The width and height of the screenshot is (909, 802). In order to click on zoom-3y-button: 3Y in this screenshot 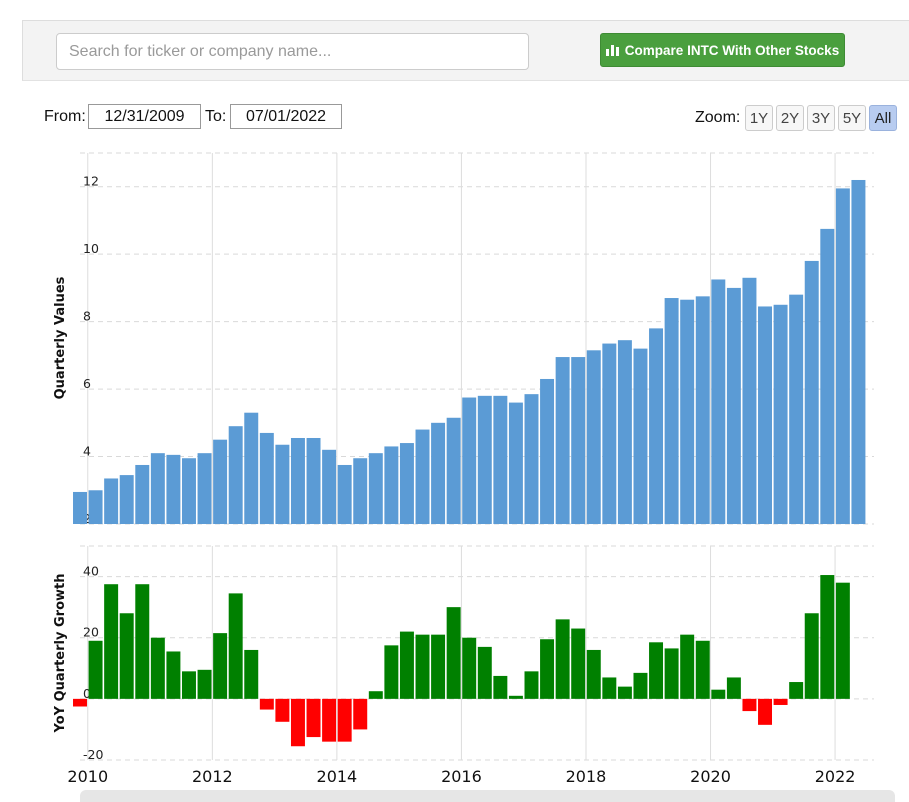, I will do `click(821, 118)`.